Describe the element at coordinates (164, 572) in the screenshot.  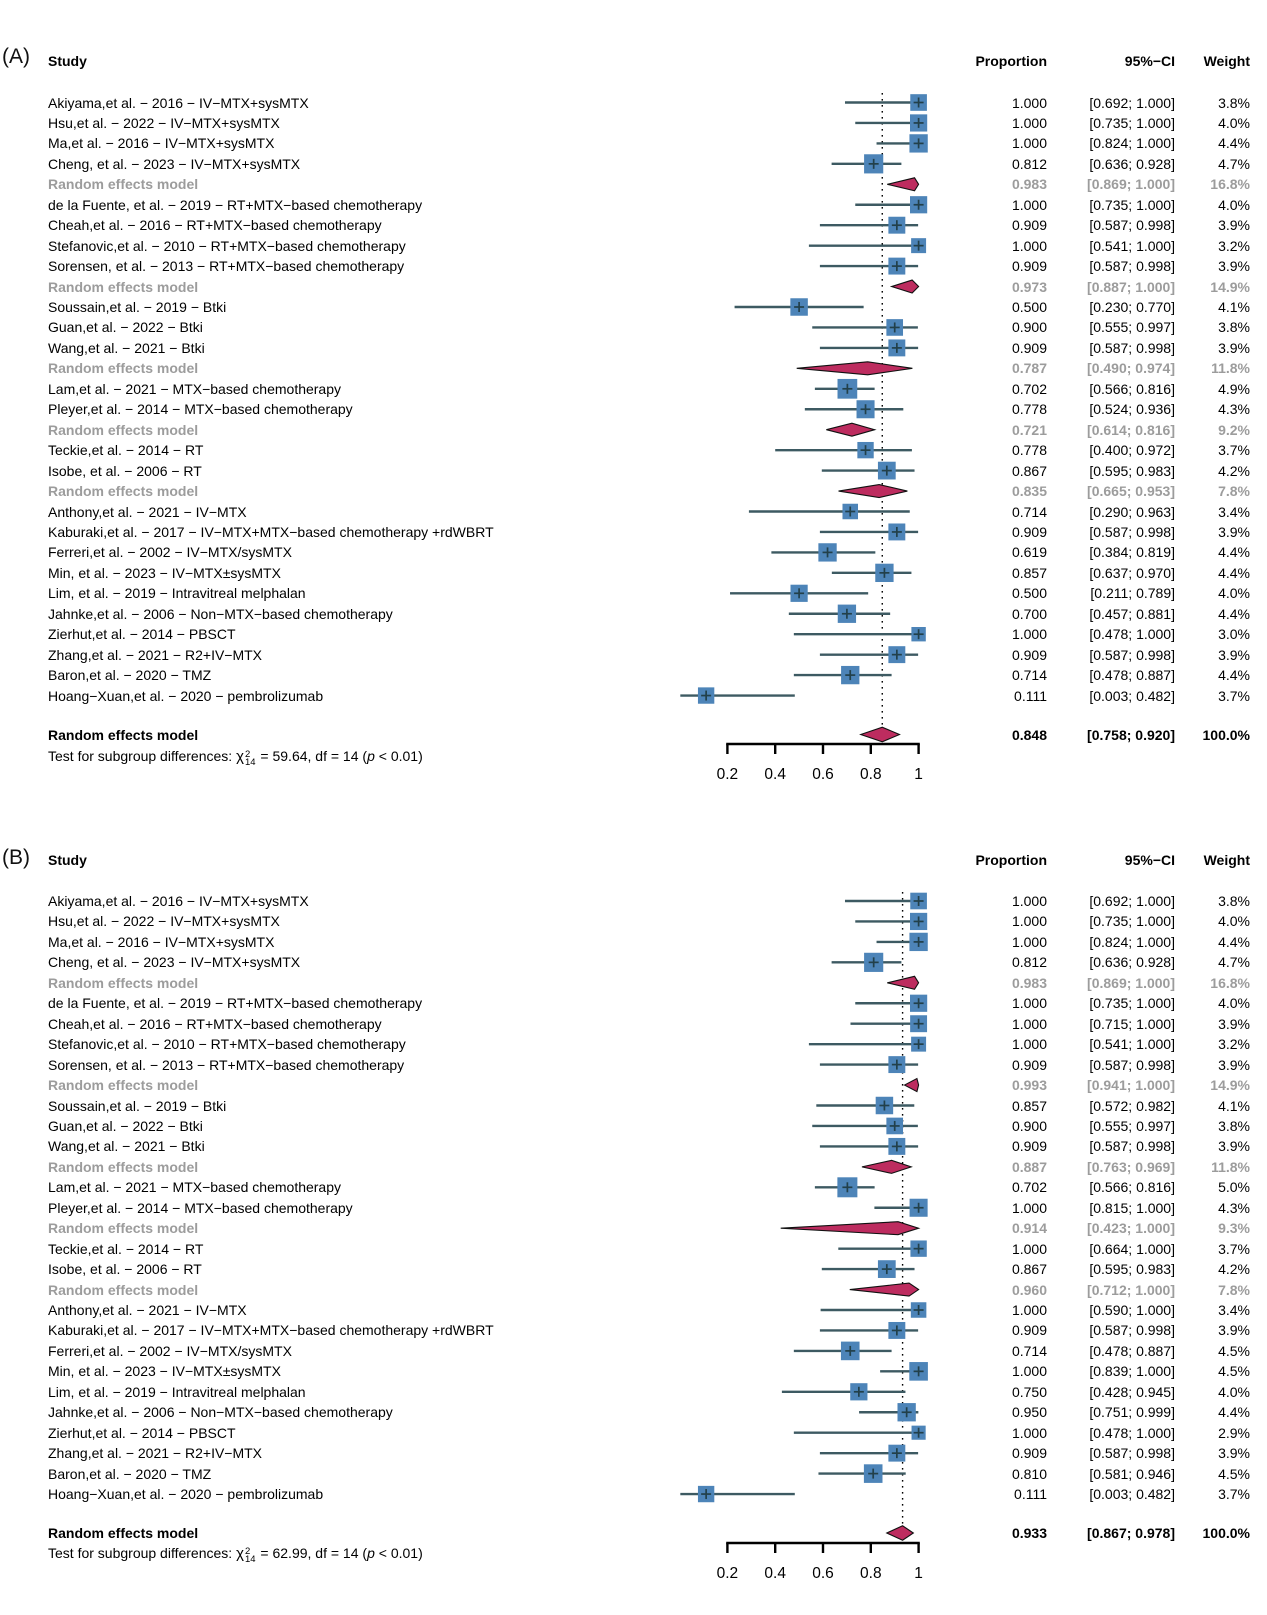
I see `panel-a-row-label: Min, et al. − 2023 − IV−MTX±sysMTX` at that location.